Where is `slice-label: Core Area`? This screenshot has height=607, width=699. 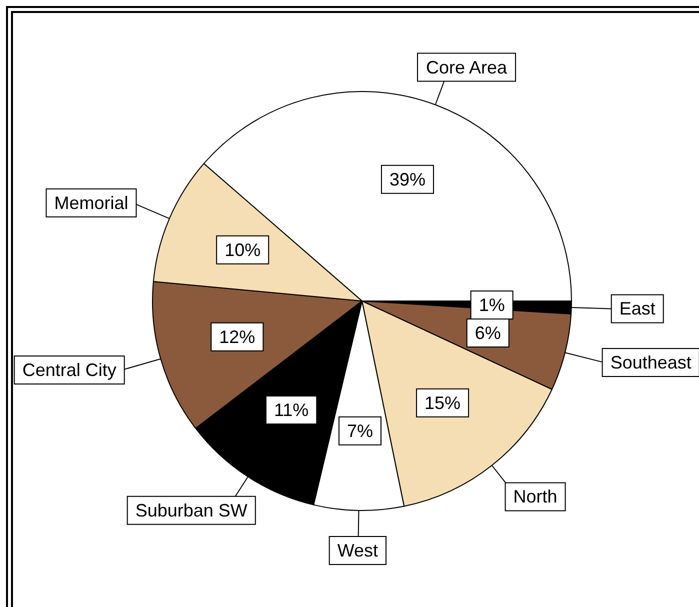
slice-label: Core Area is located at coordinates (467, 67).